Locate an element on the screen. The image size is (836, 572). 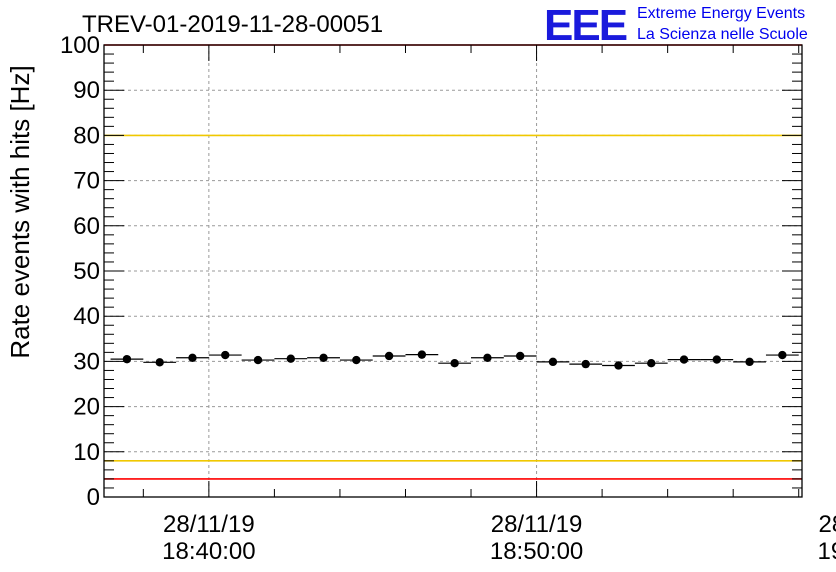
y-tick-label: 60 is located at coordinates (86, 226).